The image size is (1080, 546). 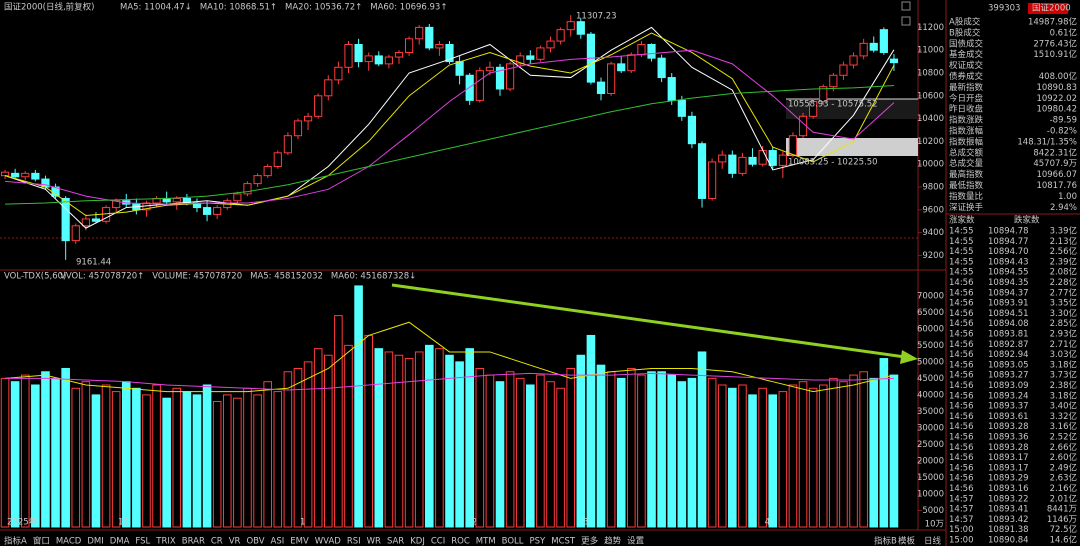 What do you see at coordinates (193, 541) in the screenshot?
I see `indicator-tab: BRAR` at bounding box center [193, 541].